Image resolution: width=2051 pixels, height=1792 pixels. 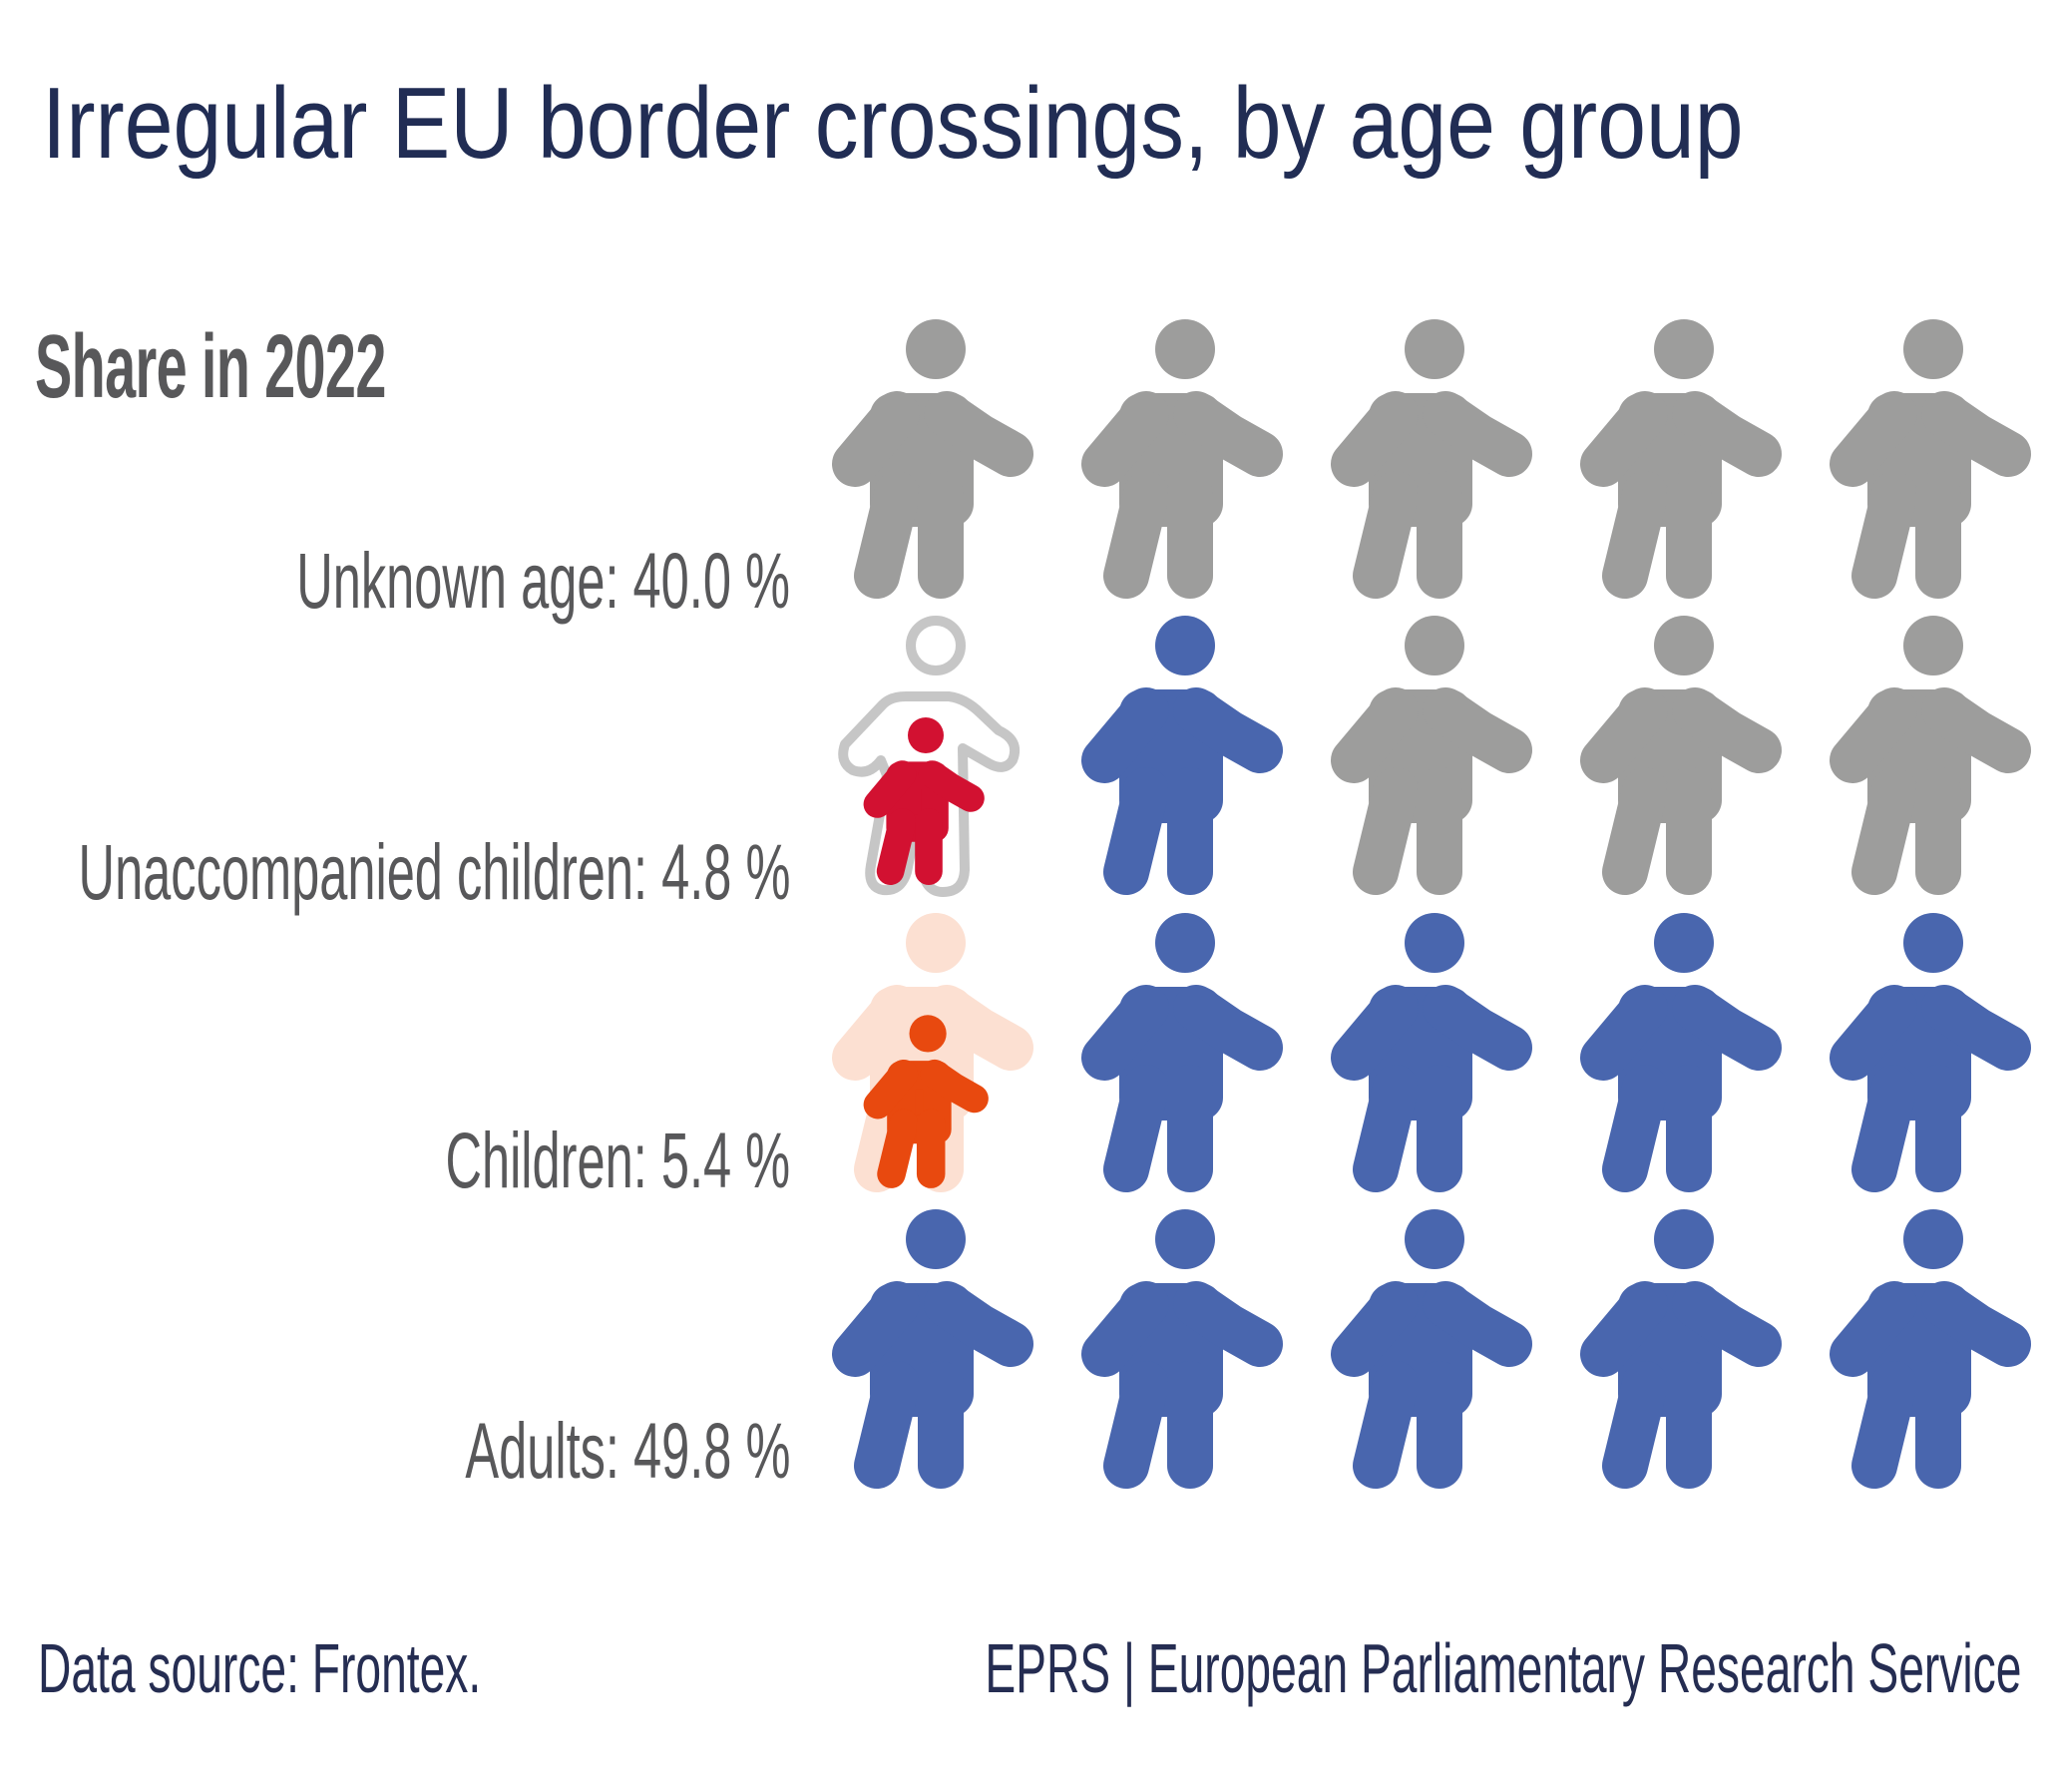 What do you see at coordinates (932, 1047) in the screenshot?
I see `person-icon-child` at bounding box center [932, 1047].